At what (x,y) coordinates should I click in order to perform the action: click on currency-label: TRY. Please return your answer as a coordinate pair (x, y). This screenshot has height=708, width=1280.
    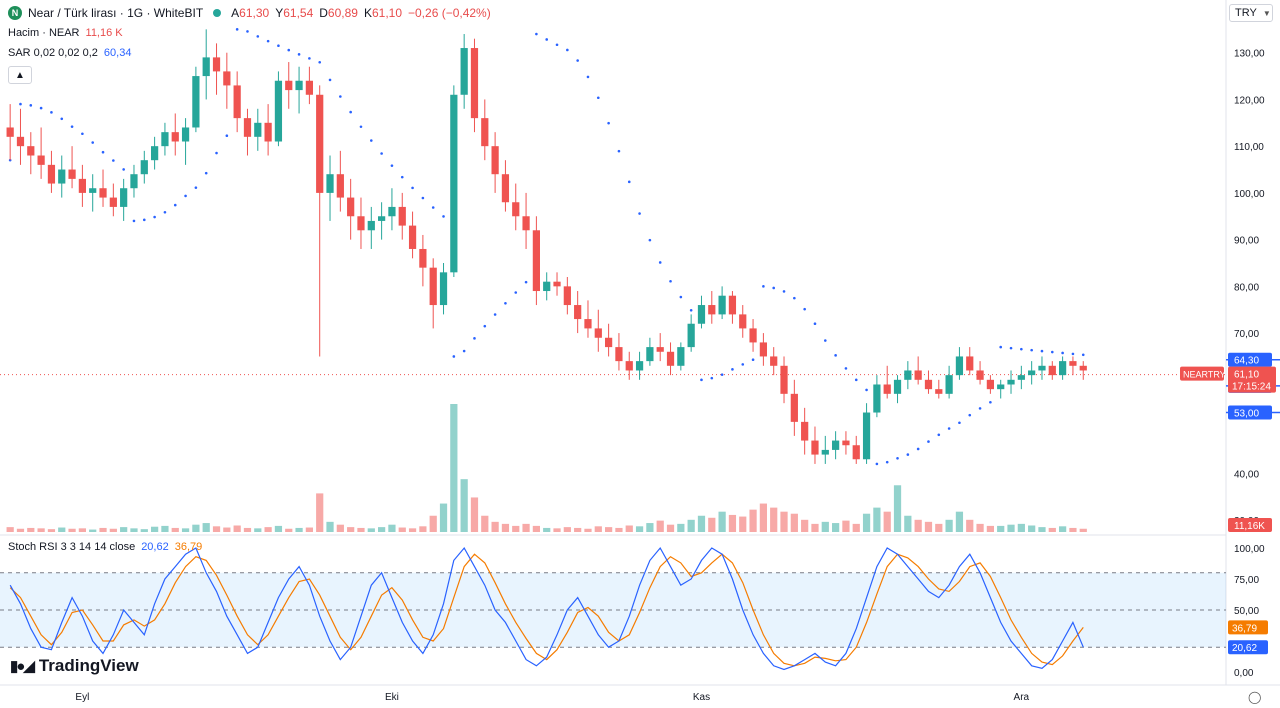
    Looking at the image, I should click on (1246, 13).